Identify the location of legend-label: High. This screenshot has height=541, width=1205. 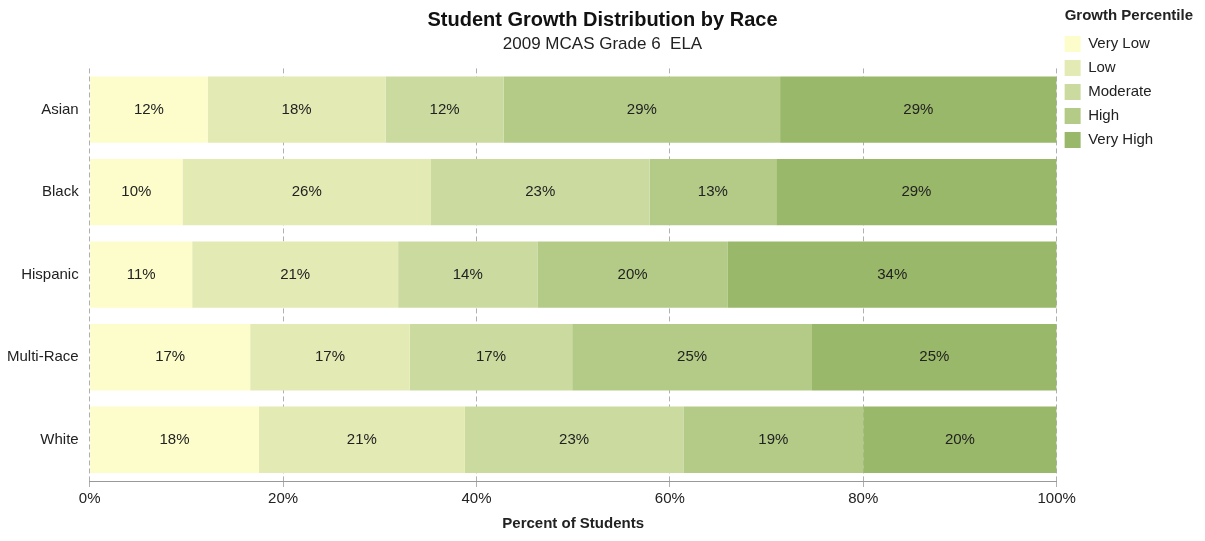
(1103, 115).